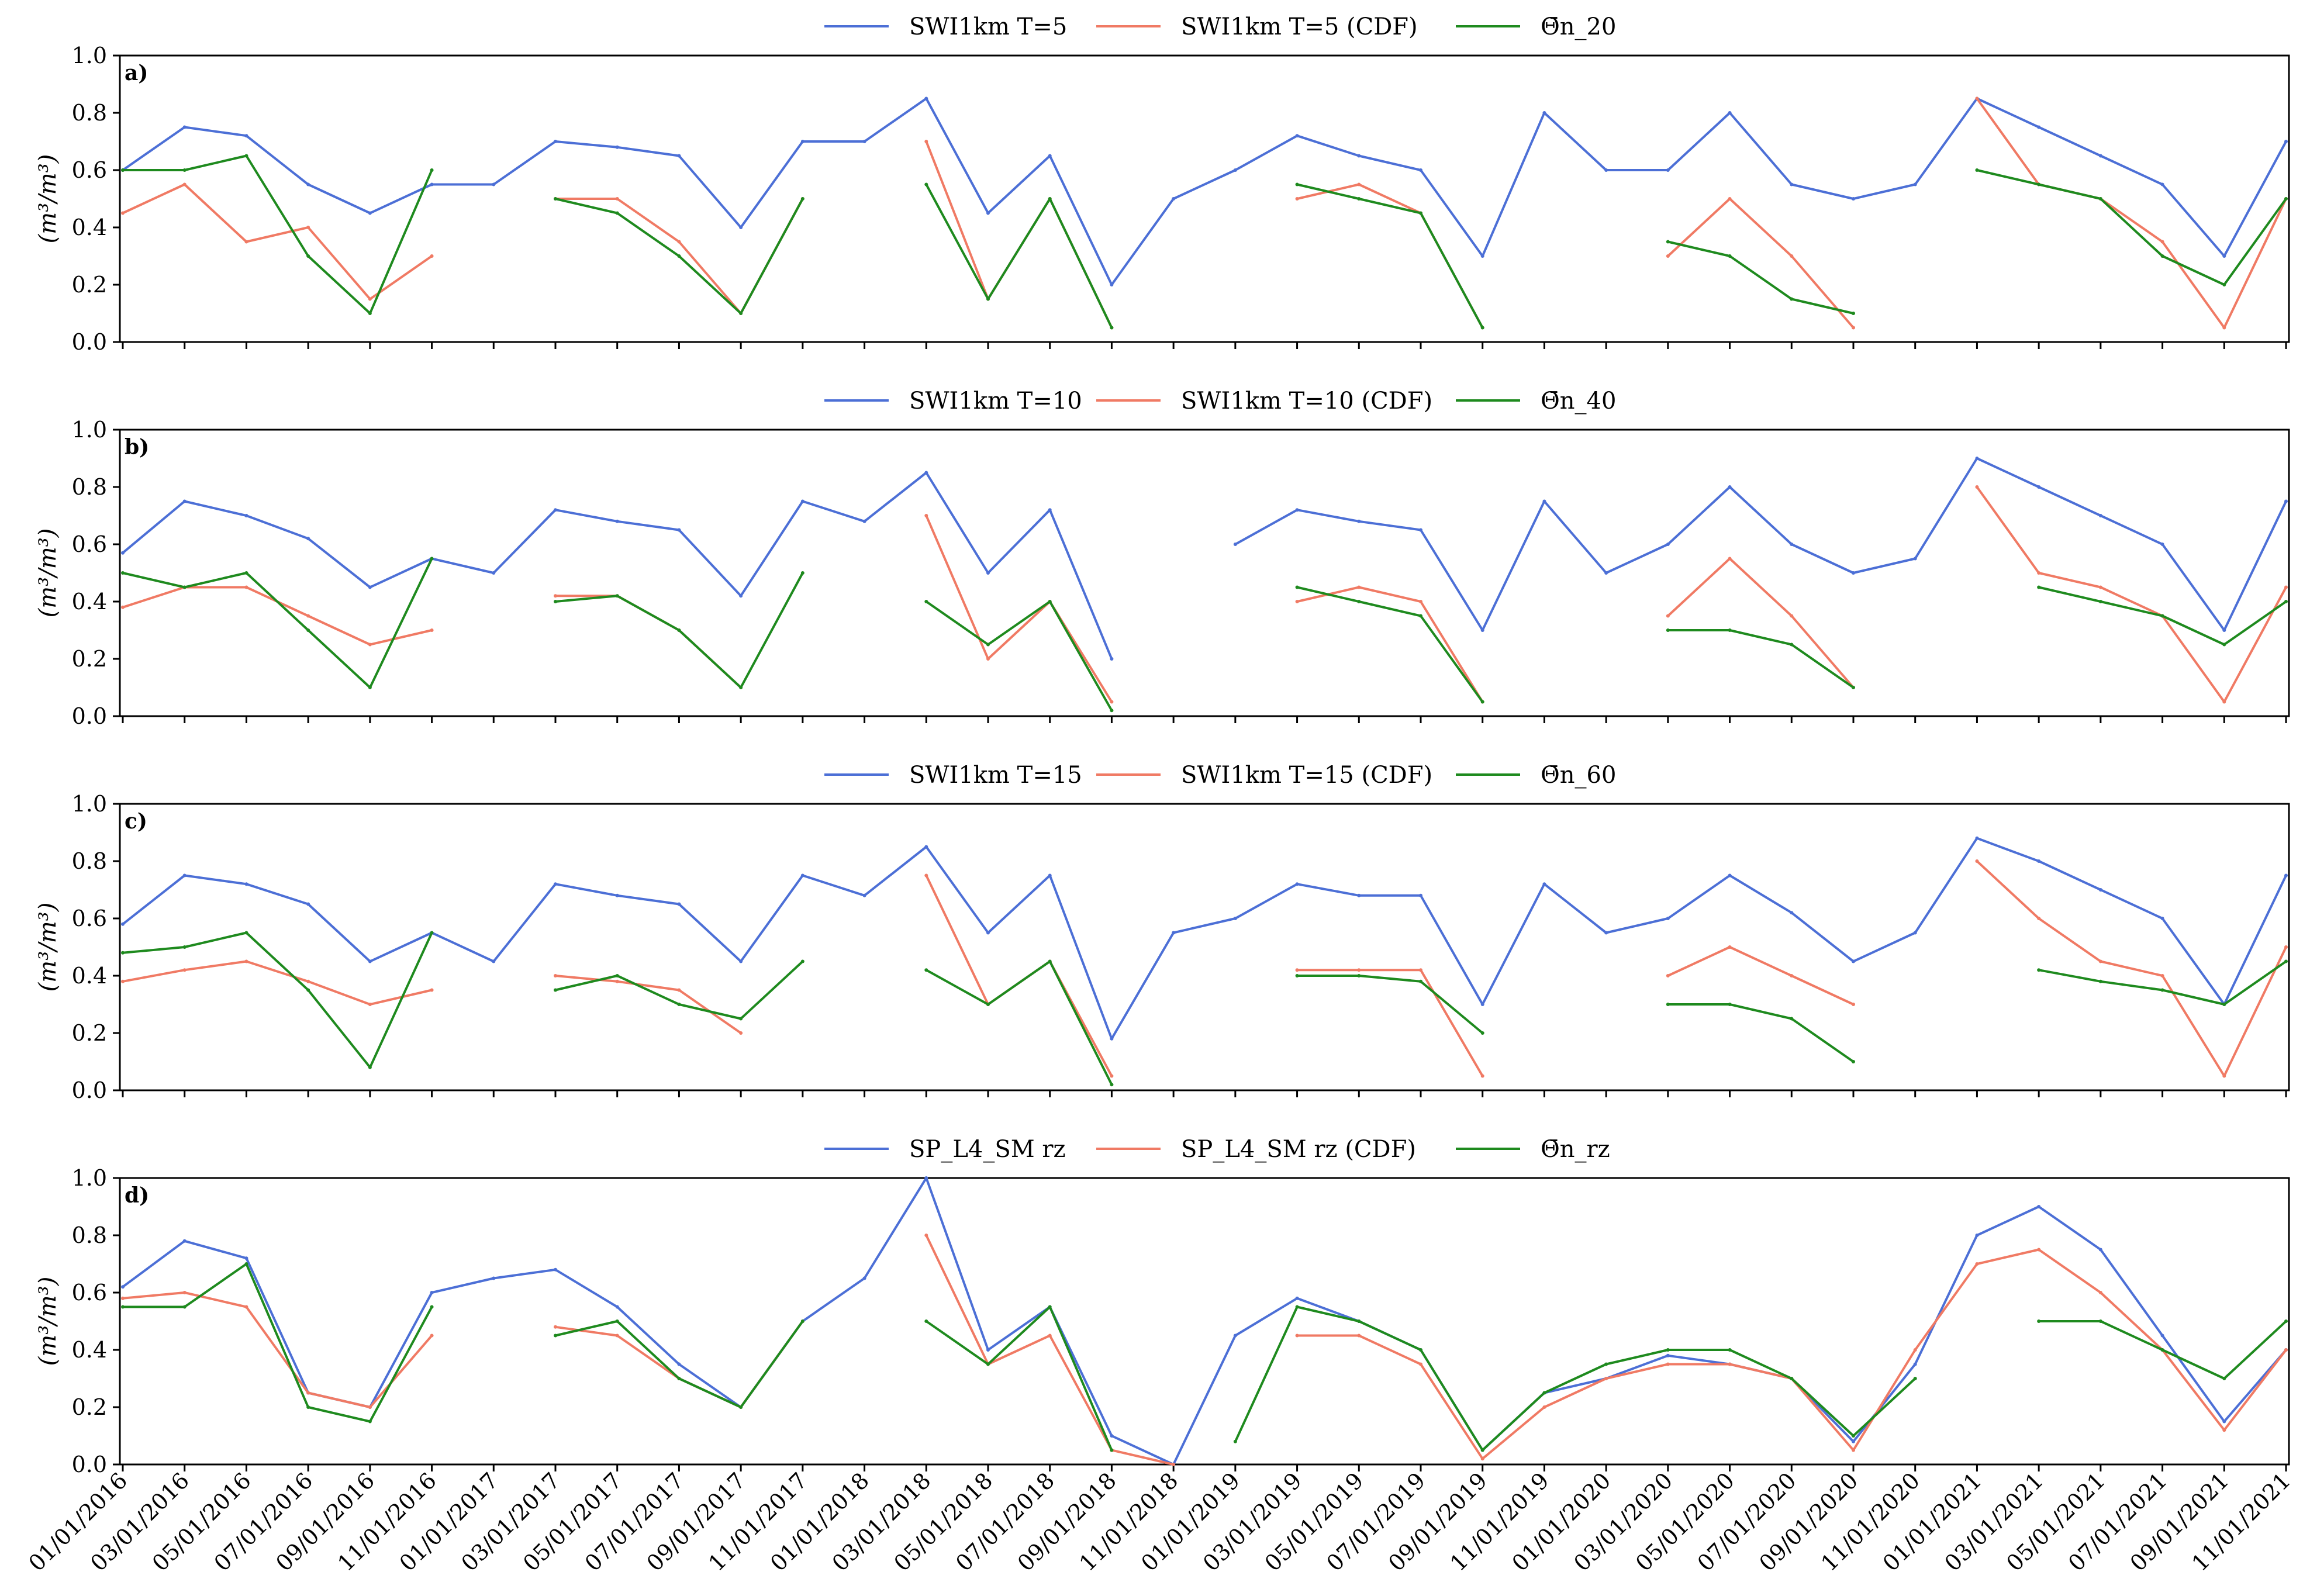 The width and height of the screenshot is (2310, 1596). What do you see at coordinates (47, 199) in the screenshot?
I see `y-axis-label: (m³/m³)` at bounding box center [47, 199].